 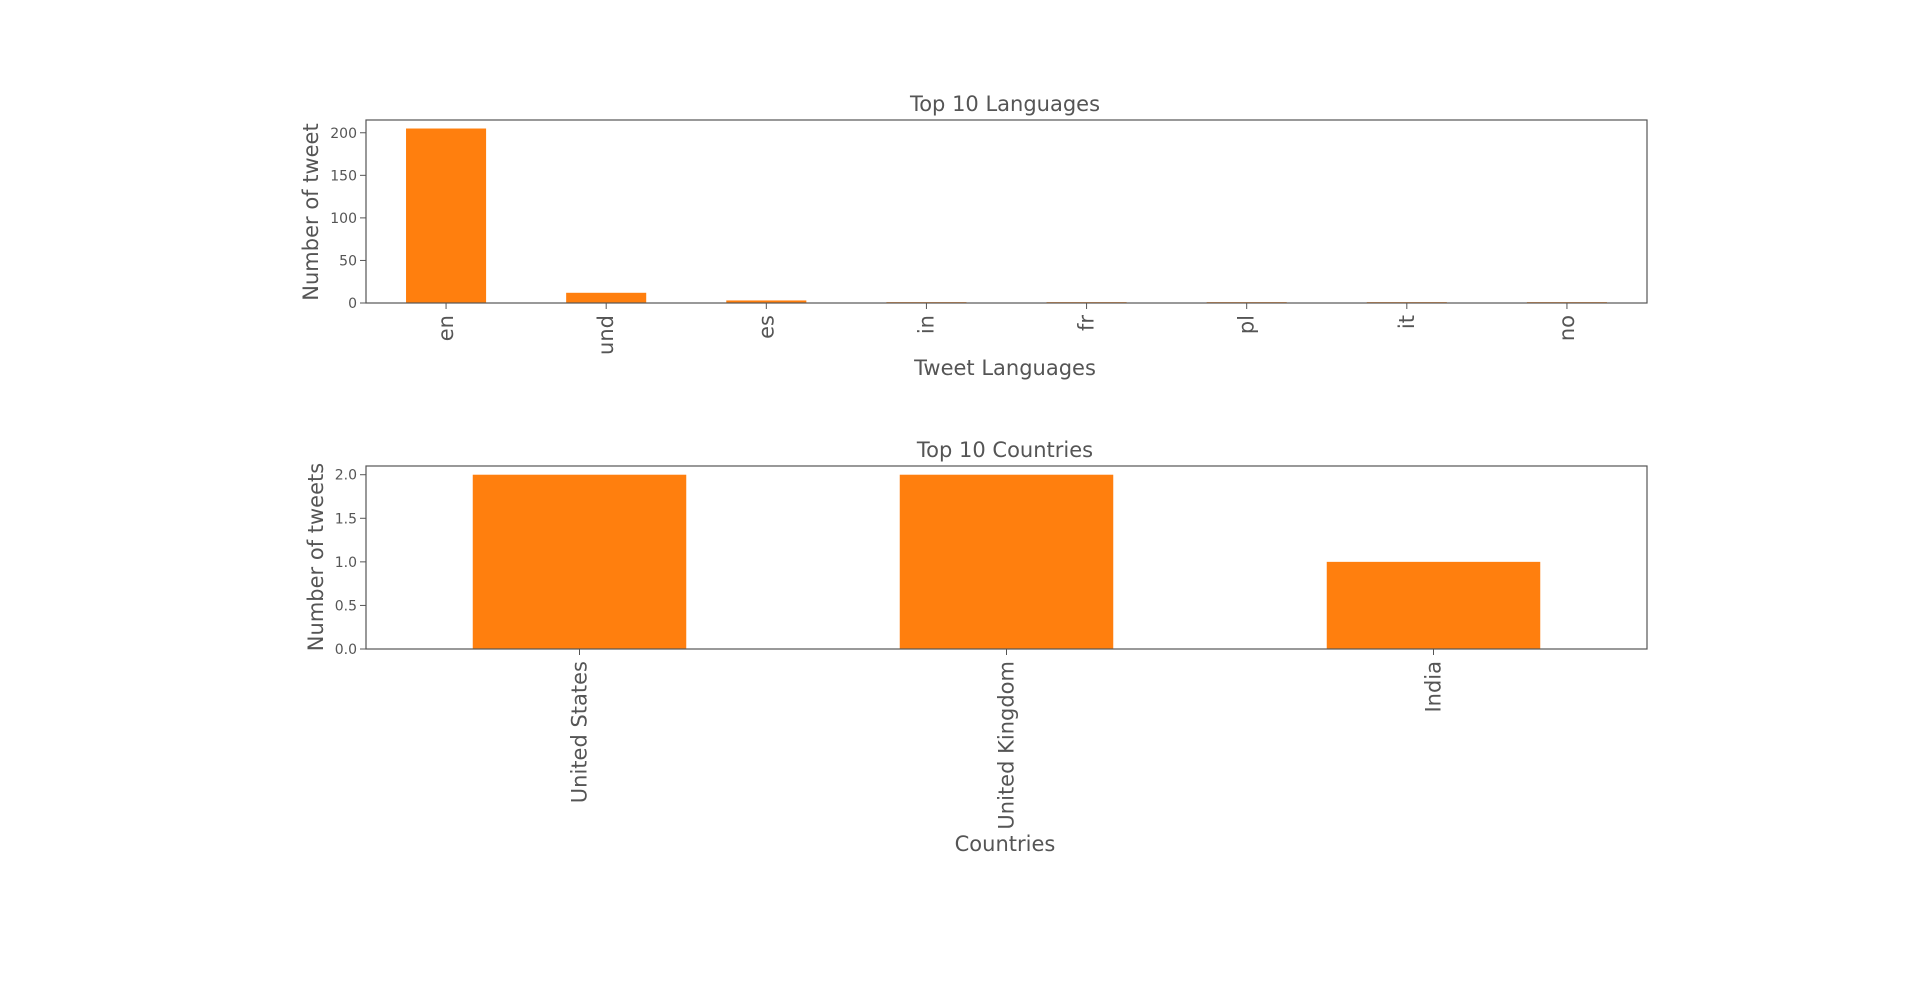 I want to click on language-y-tick-label: 100, so click(x=343, y=219).